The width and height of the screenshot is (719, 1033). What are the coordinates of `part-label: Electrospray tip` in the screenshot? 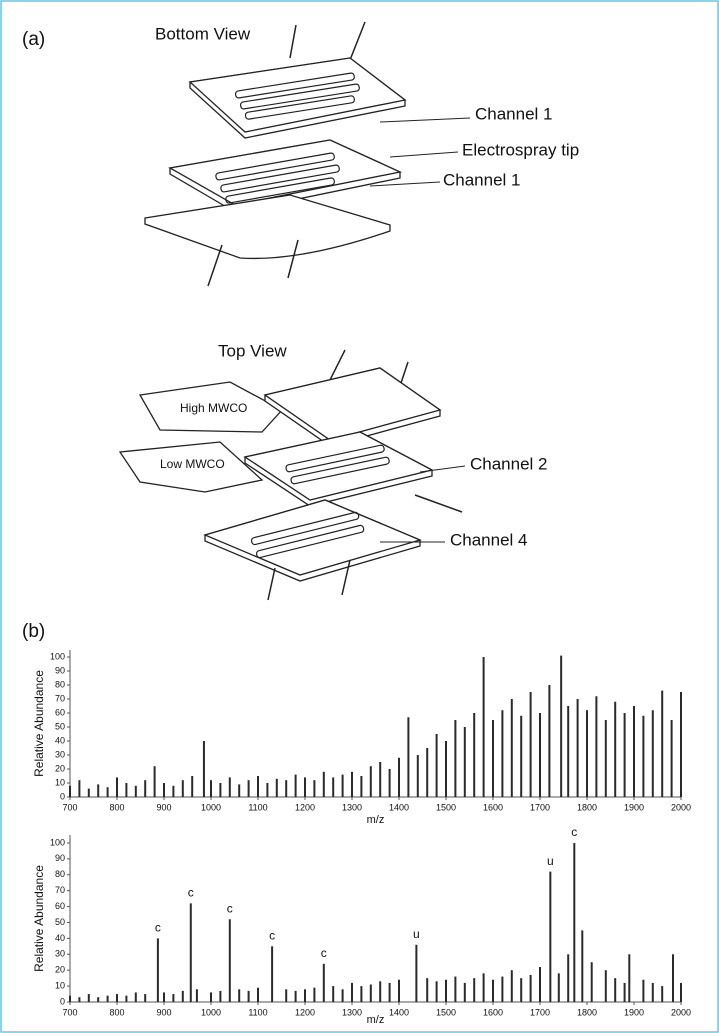 It's located at (520, 149).